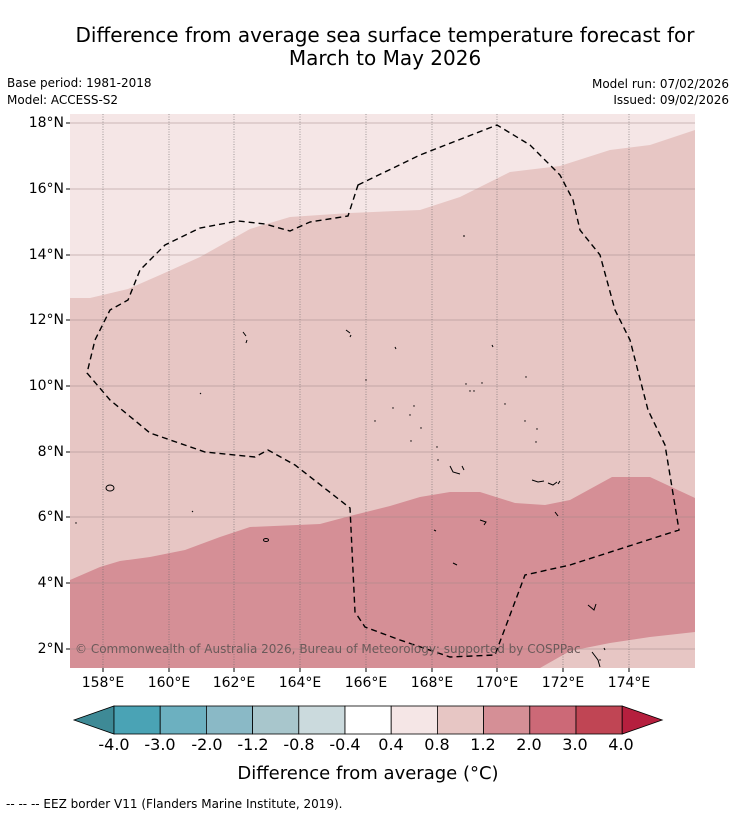  What do you see at coordinates (46, 189) in the screenshot?
I see `lat-label: 16°N` at bounding box center [46, 189].